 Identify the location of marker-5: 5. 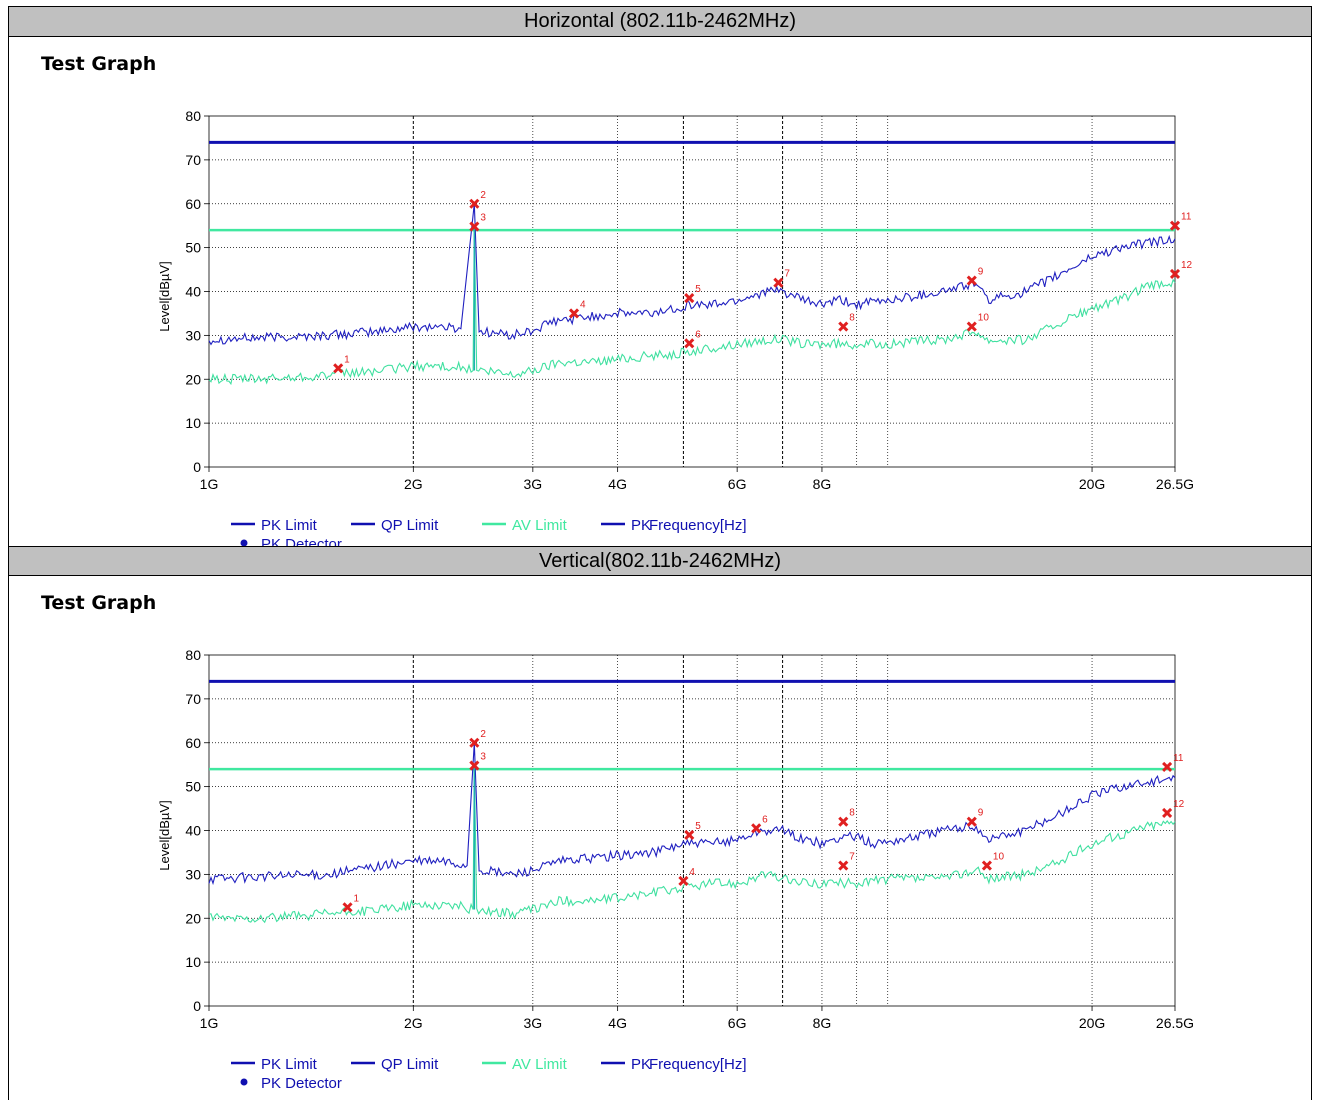
(692, 830).